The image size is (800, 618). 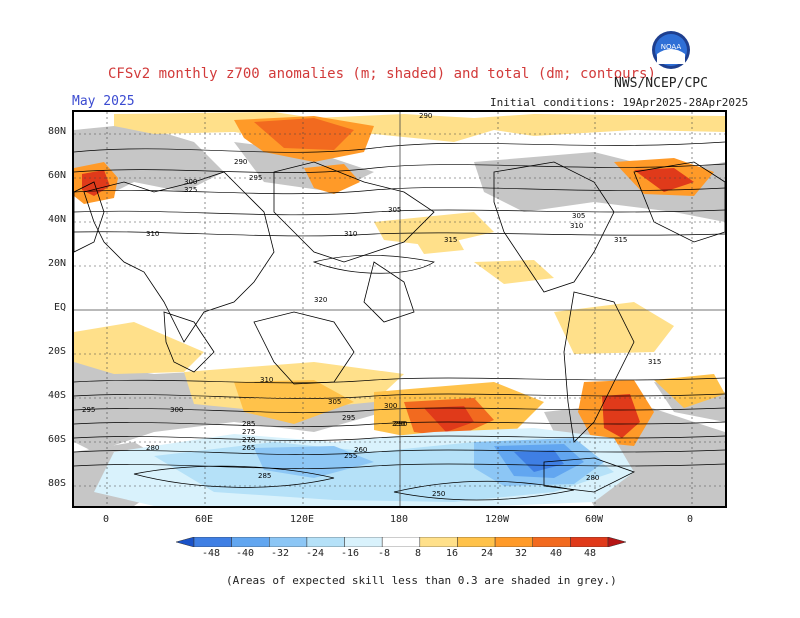 I want to click on lon-label: 120W, so click(x=497, y=519).